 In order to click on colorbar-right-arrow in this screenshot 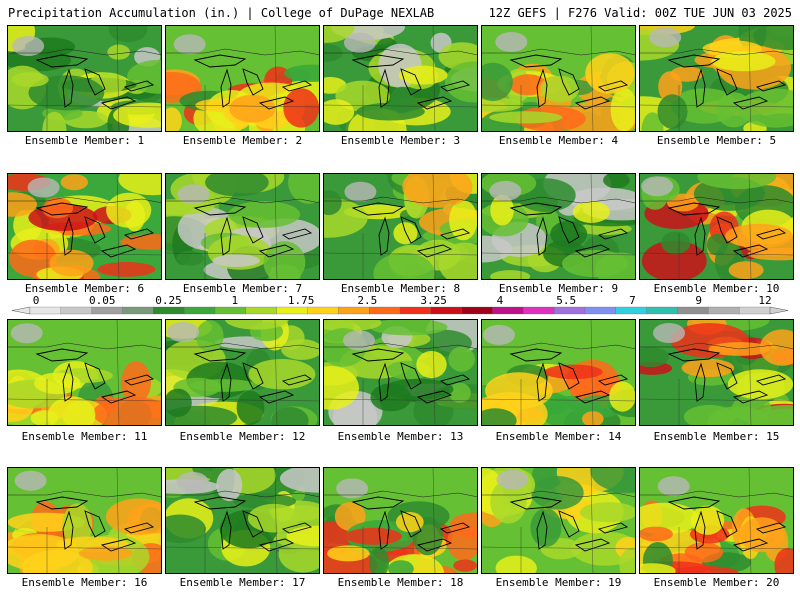, I will do `click(779, 310)`.